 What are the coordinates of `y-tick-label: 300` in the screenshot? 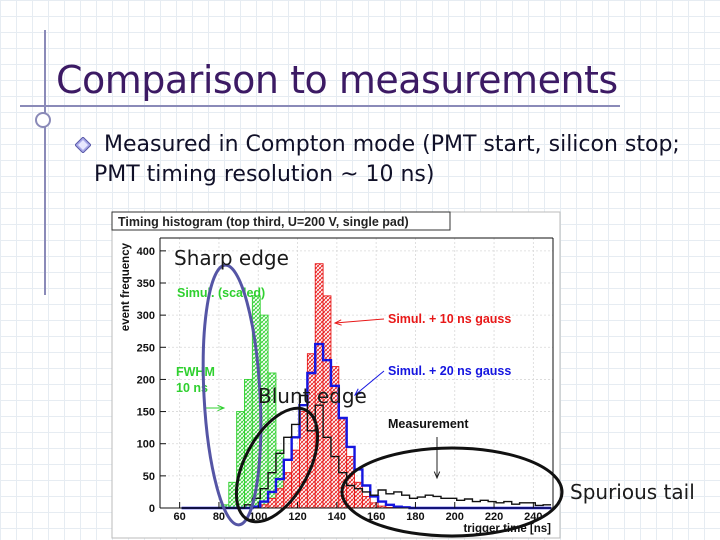 It's located at (146, 316).